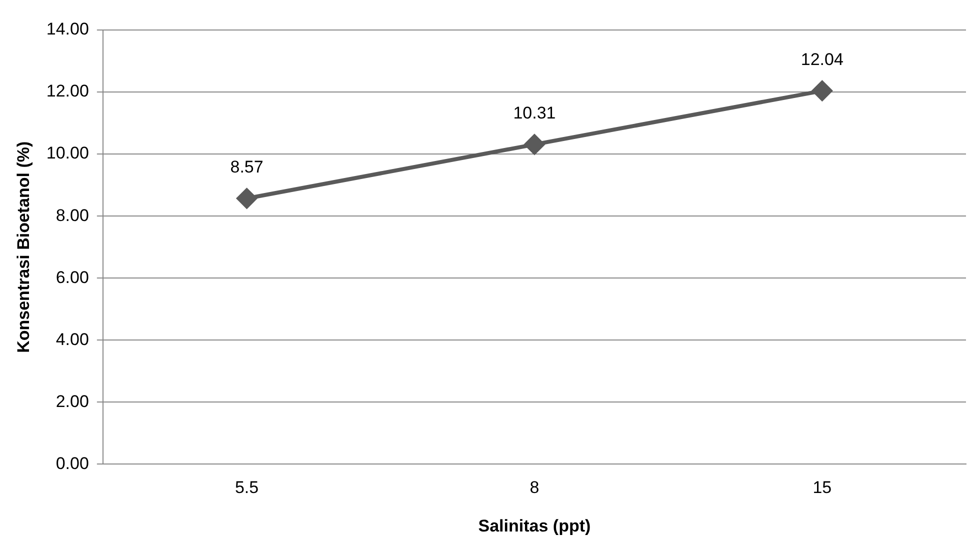 This screenshot has height=546, width=978. I want to click on y-tick-label: 14.00, so click(67, 29).